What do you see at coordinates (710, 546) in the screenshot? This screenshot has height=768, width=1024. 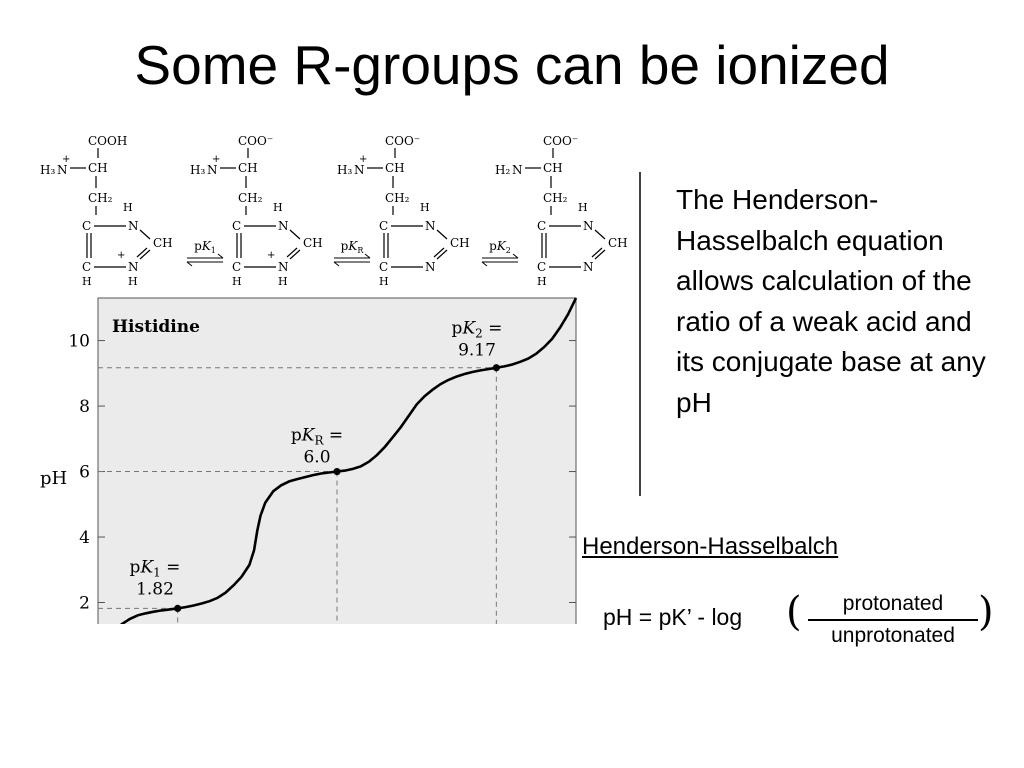 I see `henderson-hasselbalch-heading: Henderson-Hasselbalch` at bounding box center [710, 546].